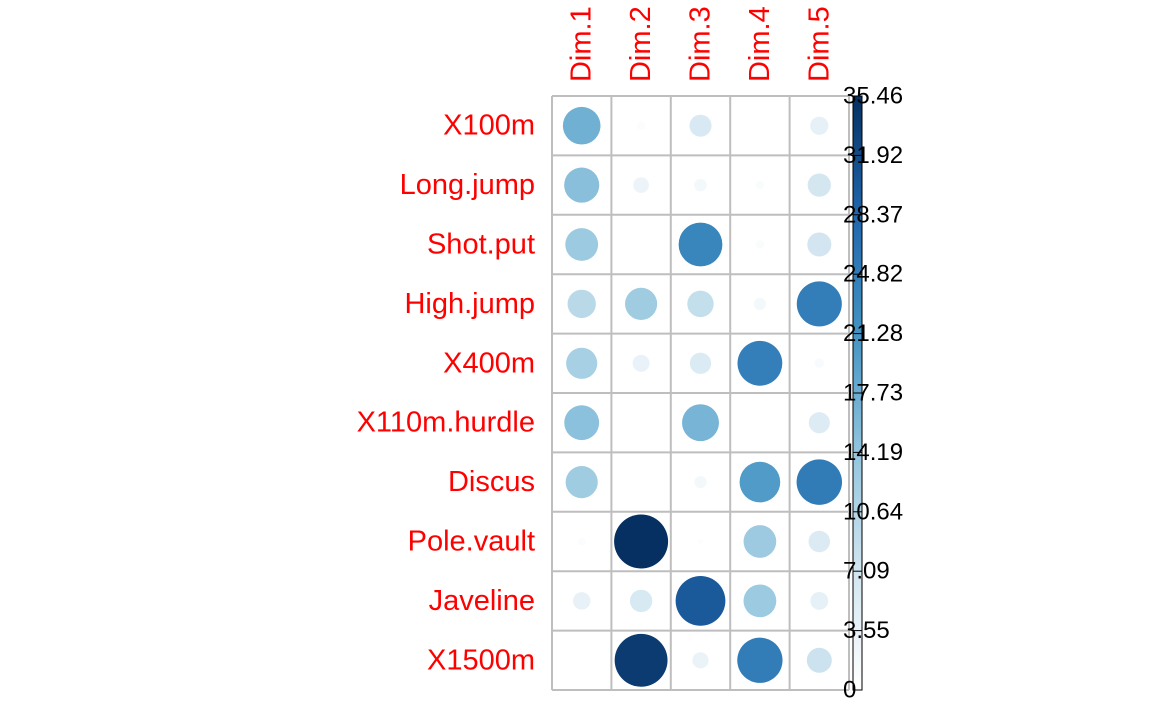 The image size is (1152, 711). I want to click on legend-tick-label: 31.92, so click(873, 155).